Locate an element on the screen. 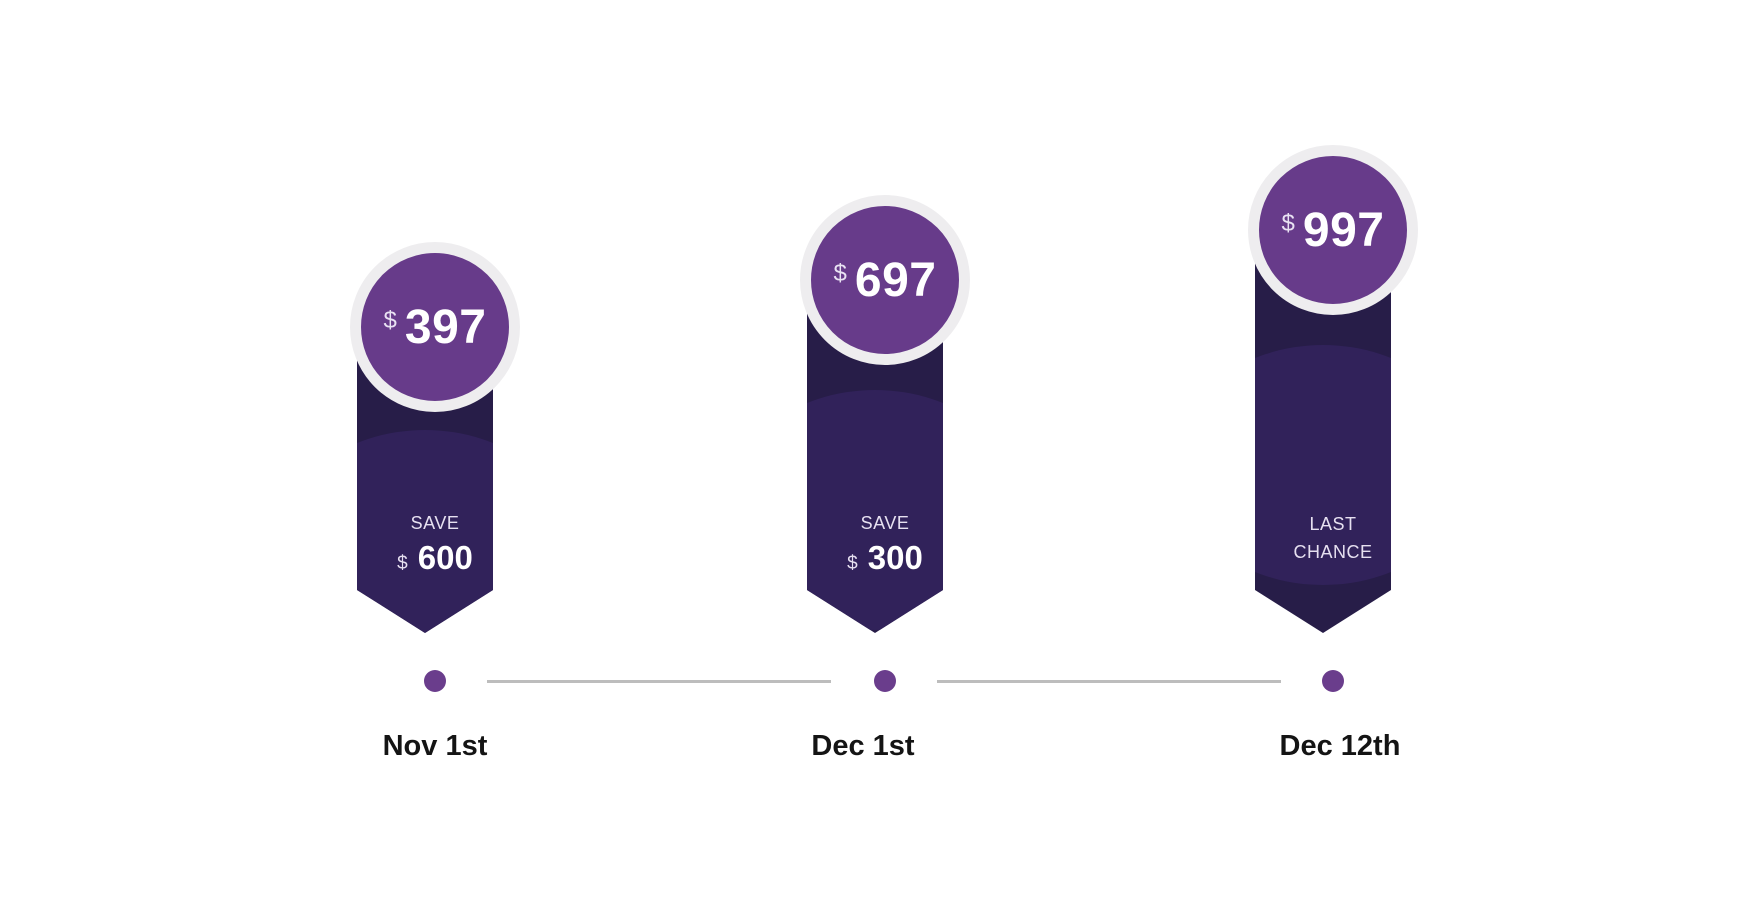 This screenshot has width=1761, height=922. price-circle: $ 397 is located at coordinates (435, 327).